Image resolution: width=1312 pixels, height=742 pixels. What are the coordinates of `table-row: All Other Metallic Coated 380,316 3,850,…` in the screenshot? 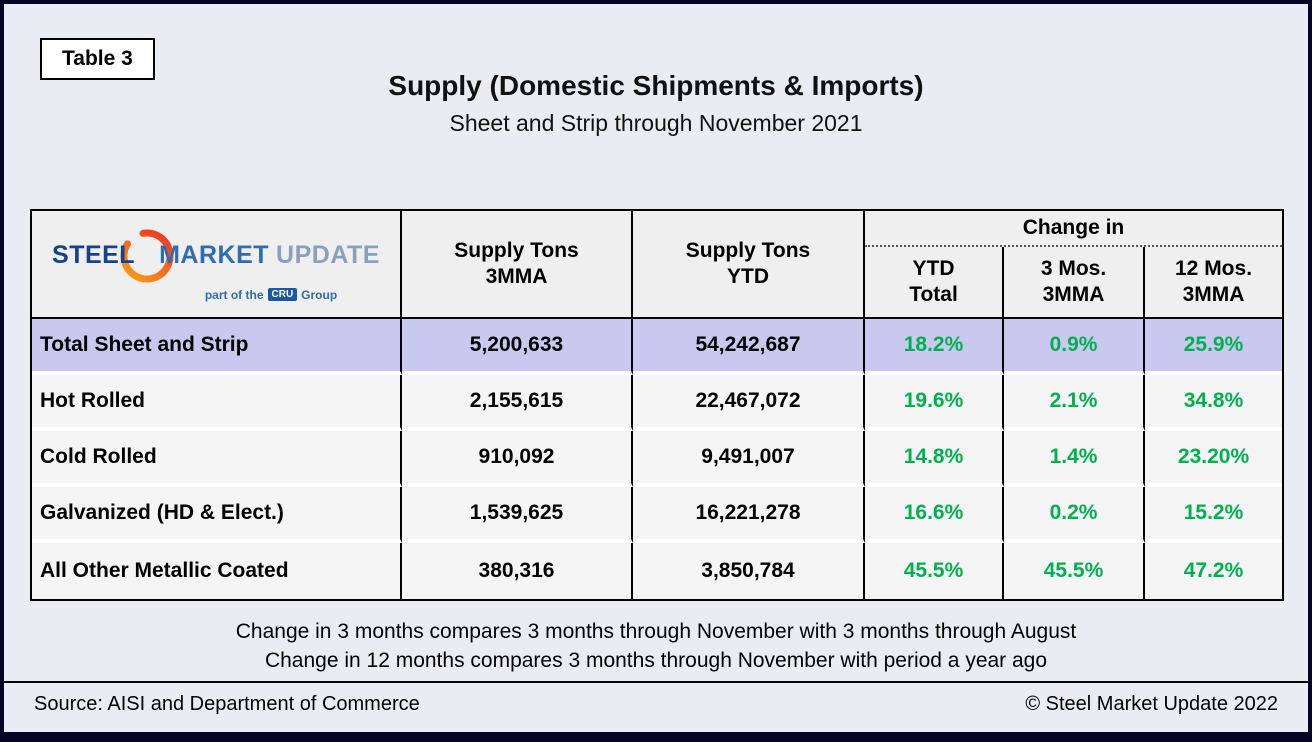 It's located at (657, 571).